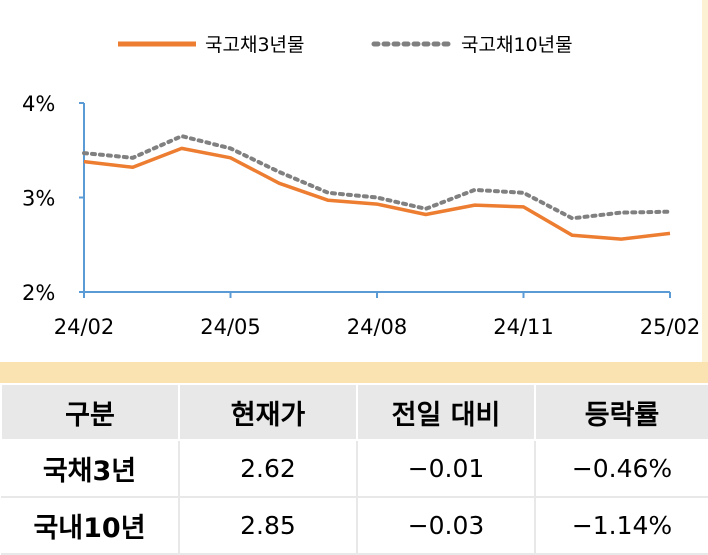 This screenshot has height=555, width=708. What do you see at coordinates (377, 177) in the screenshot?
I see `series-line-10y` at bounding box center [377, 177].